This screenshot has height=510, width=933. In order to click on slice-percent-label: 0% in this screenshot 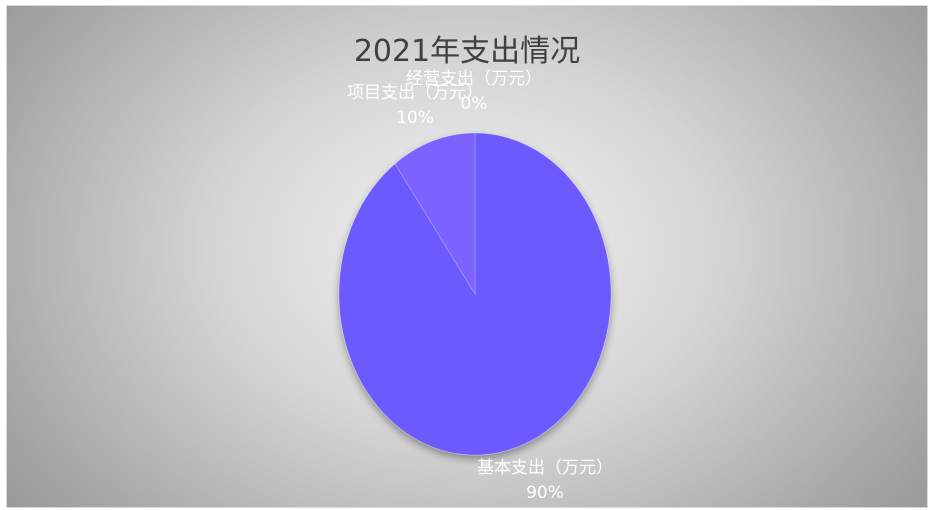, I will do `click(474, 104)`.